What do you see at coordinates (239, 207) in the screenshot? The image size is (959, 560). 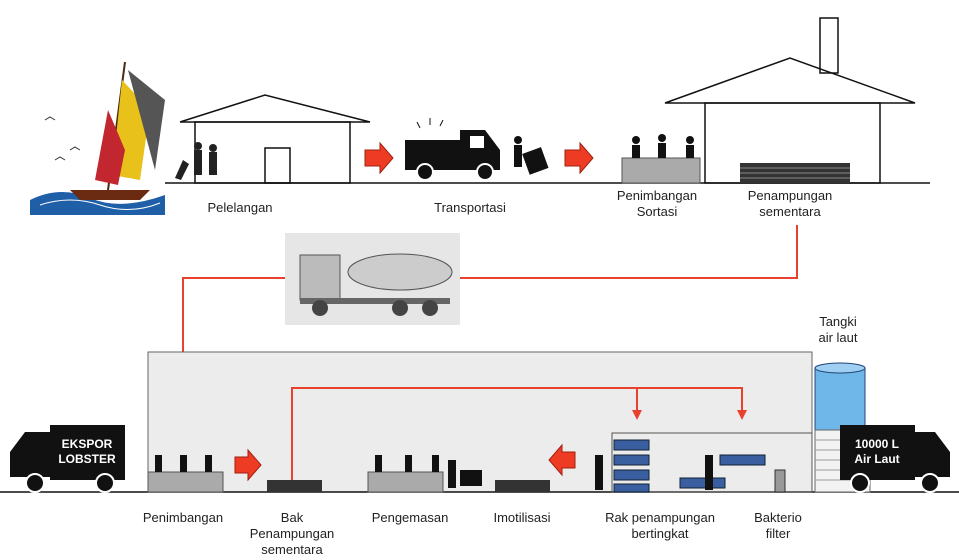 I see `label: Pelelangan` at bounding box center [239, 207].